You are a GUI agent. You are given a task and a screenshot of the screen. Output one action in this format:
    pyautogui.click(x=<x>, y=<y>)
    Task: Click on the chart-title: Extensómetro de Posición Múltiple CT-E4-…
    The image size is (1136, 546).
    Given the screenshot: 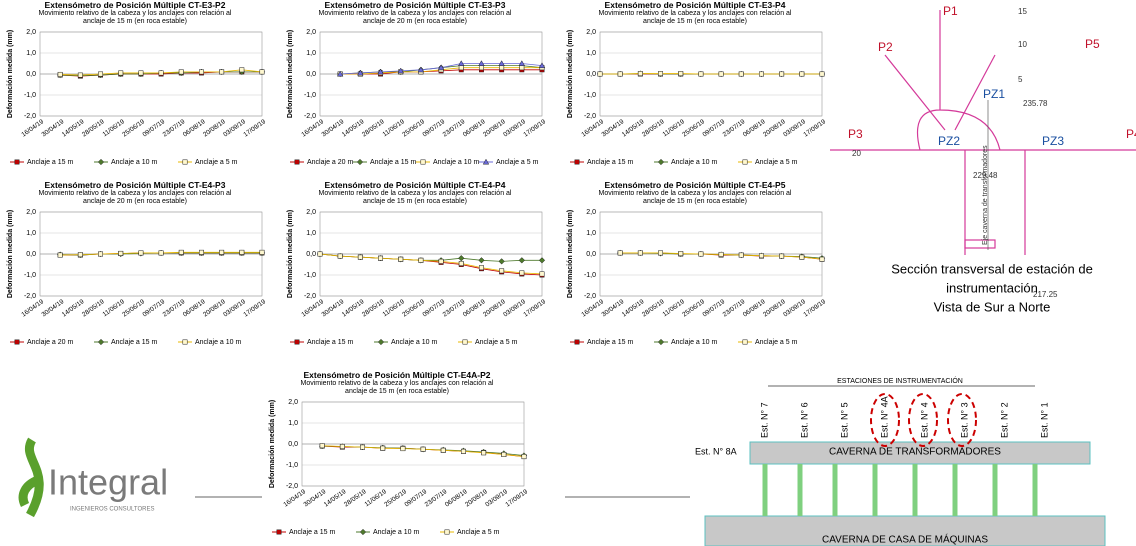 What is the action you would take?
    pyautogui.click(x=695, y=185)
    